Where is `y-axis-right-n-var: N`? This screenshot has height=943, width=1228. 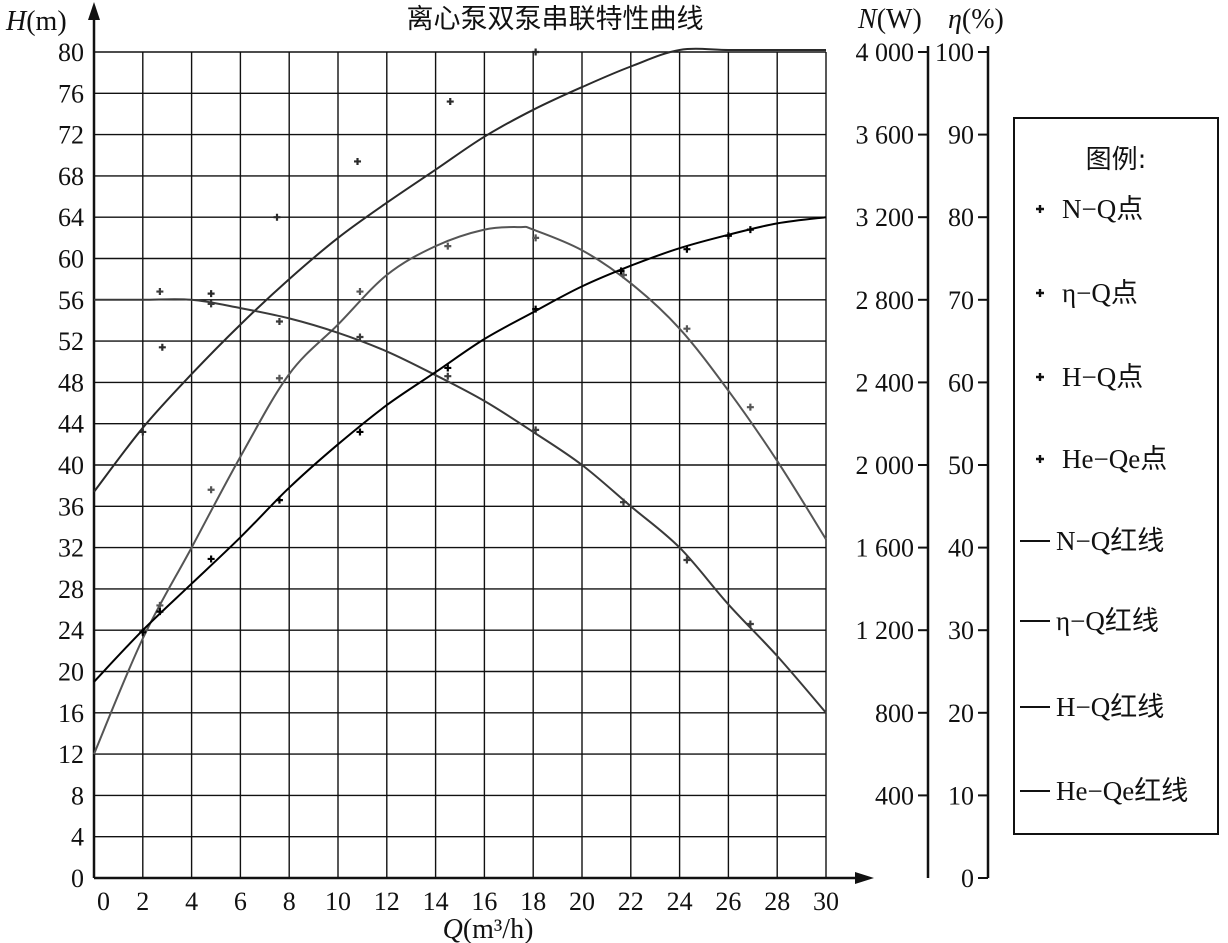 y-axis-right-n-var: N is located at coordinates (867, 19).